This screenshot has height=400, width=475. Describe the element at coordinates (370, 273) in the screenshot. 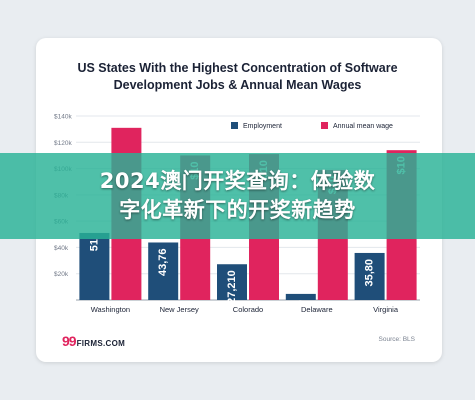

I see `bar-data-label: 35,80` at that location.